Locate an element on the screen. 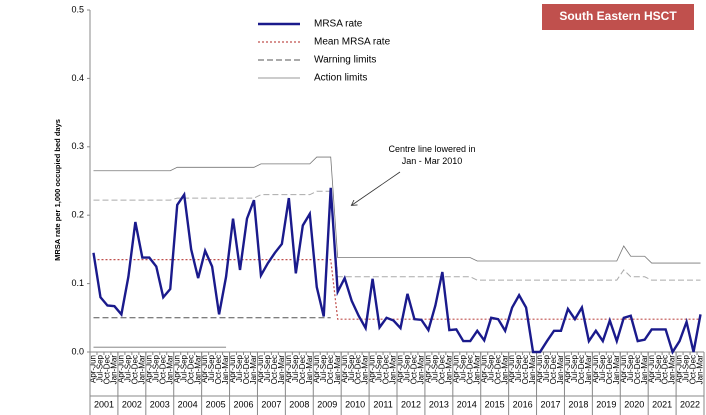 The width and height of the screenshot is (706, 415). year-label: 2016 is located at coordinates (523, 404).